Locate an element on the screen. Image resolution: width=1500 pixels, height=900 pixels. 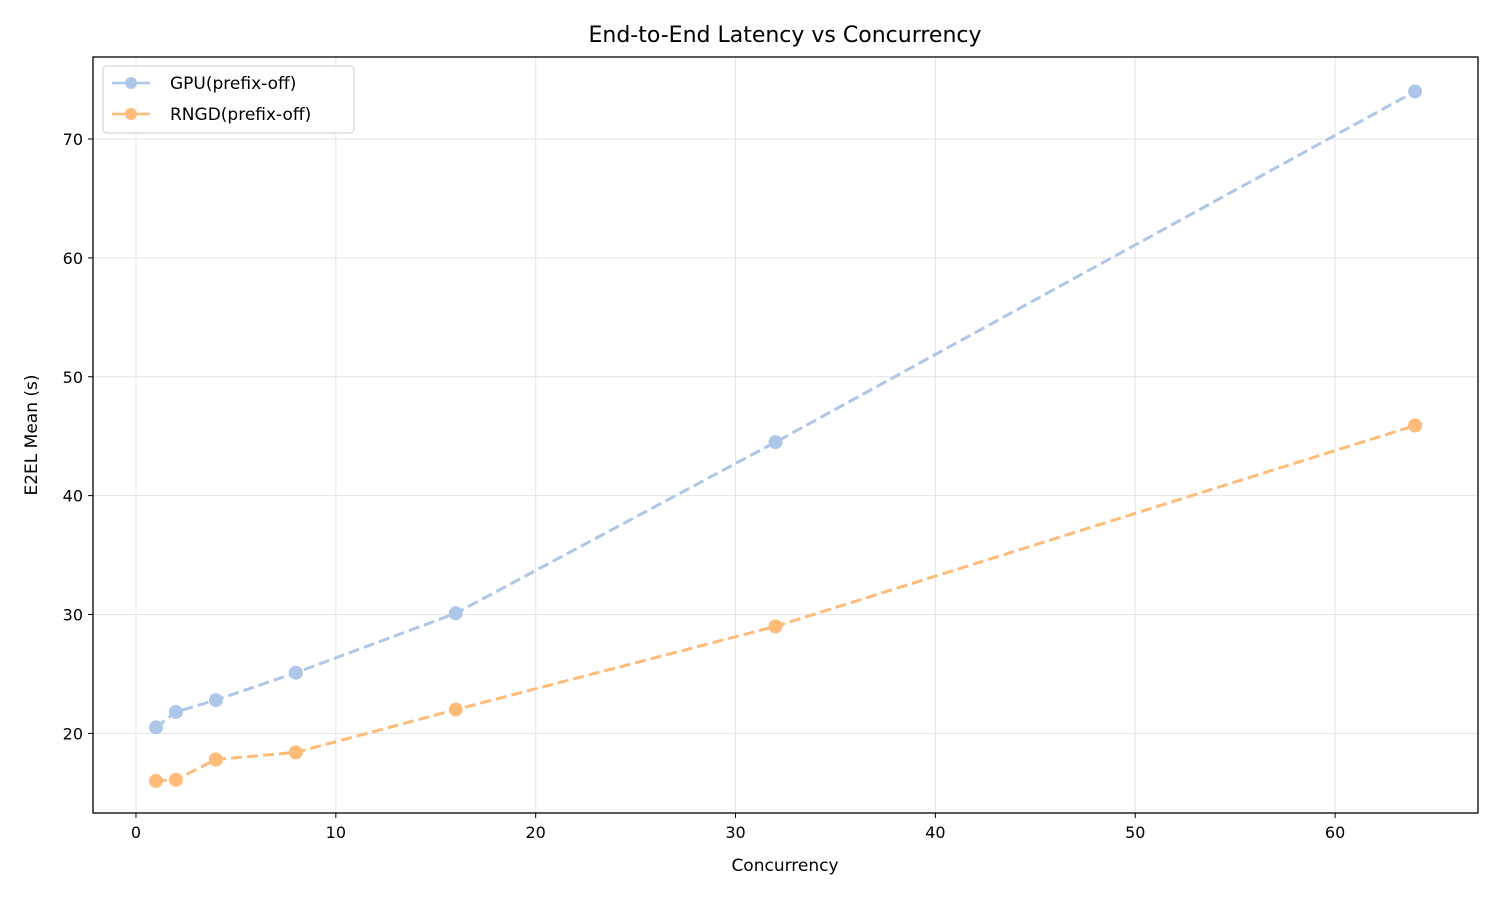
chart-title: End-to-End Latency vs Concurrency is located at coordinates (784, 35).